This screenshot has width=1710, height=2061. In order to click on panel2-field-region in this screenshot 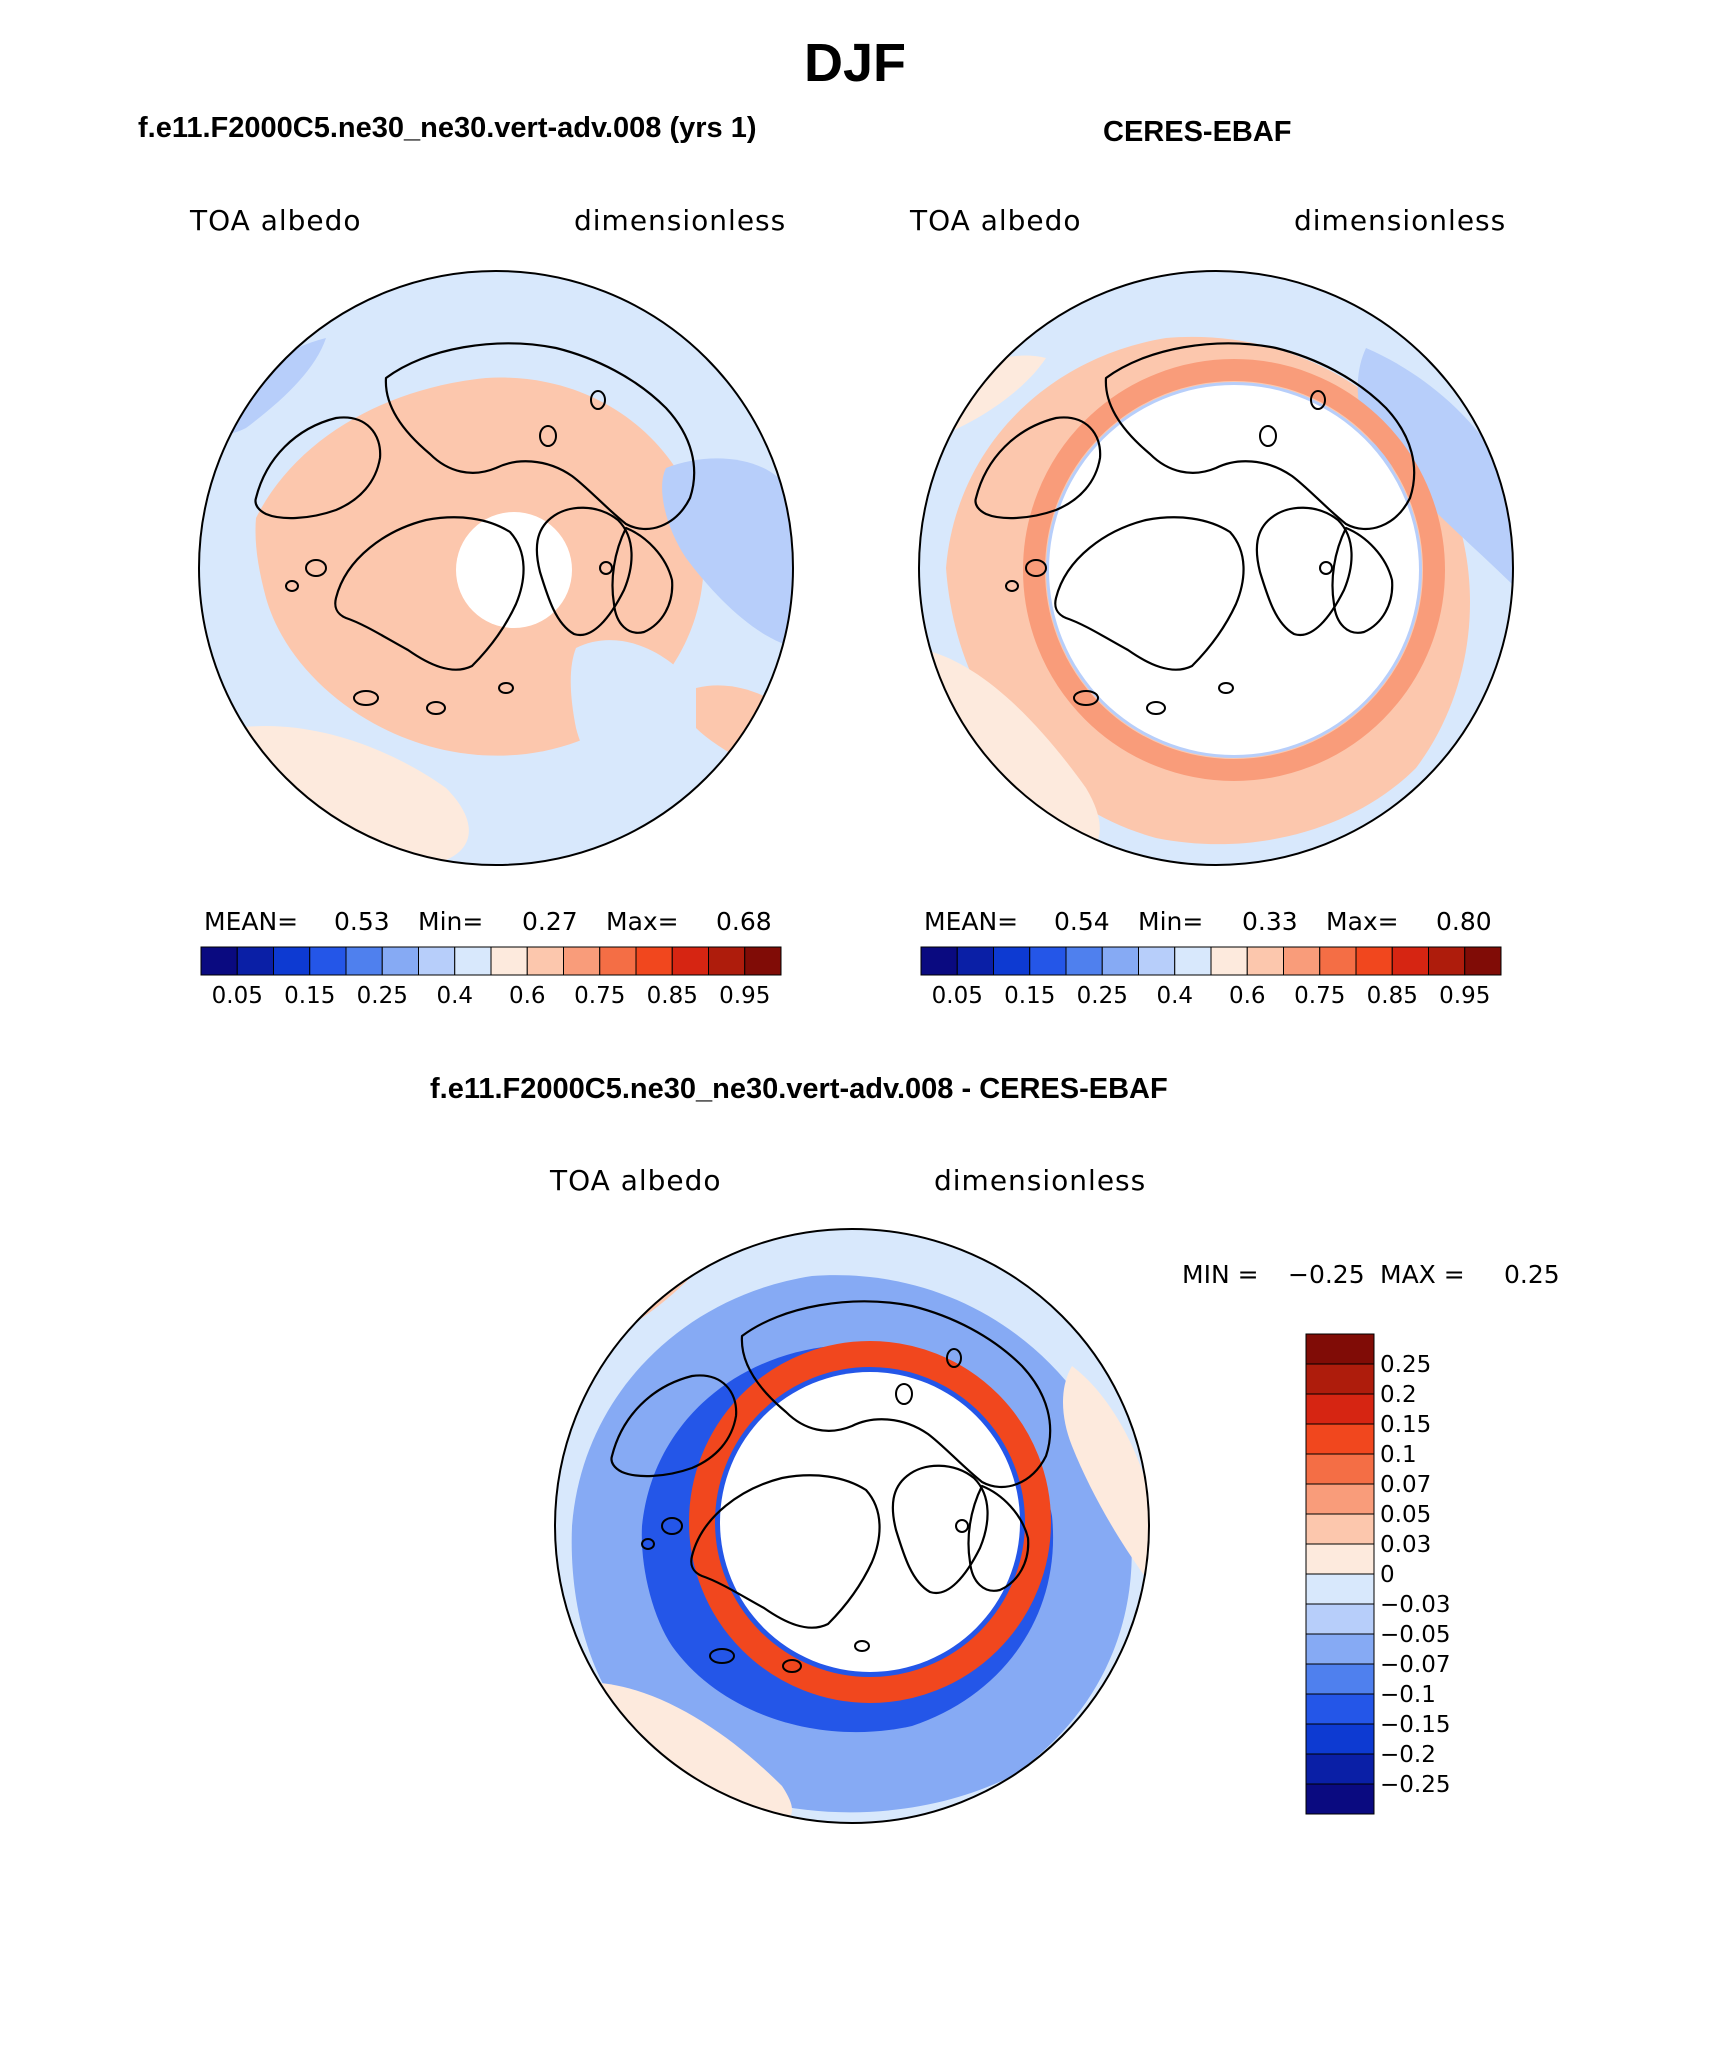, I will do `click(1435, 468)`.